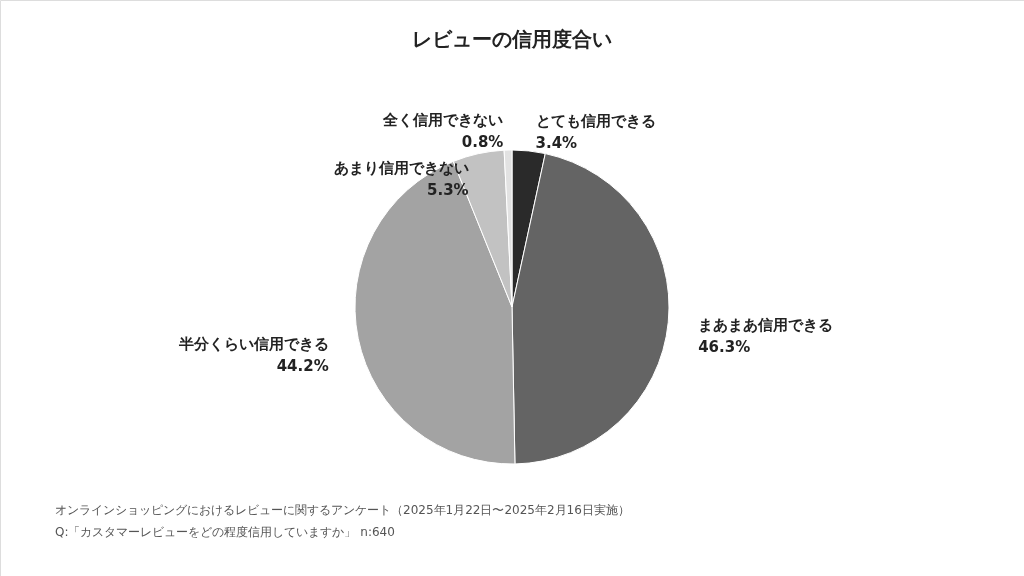  Describe the element at coordinates (302, 366) in the screenshot. I see `data-label: 44.2%` at that location.